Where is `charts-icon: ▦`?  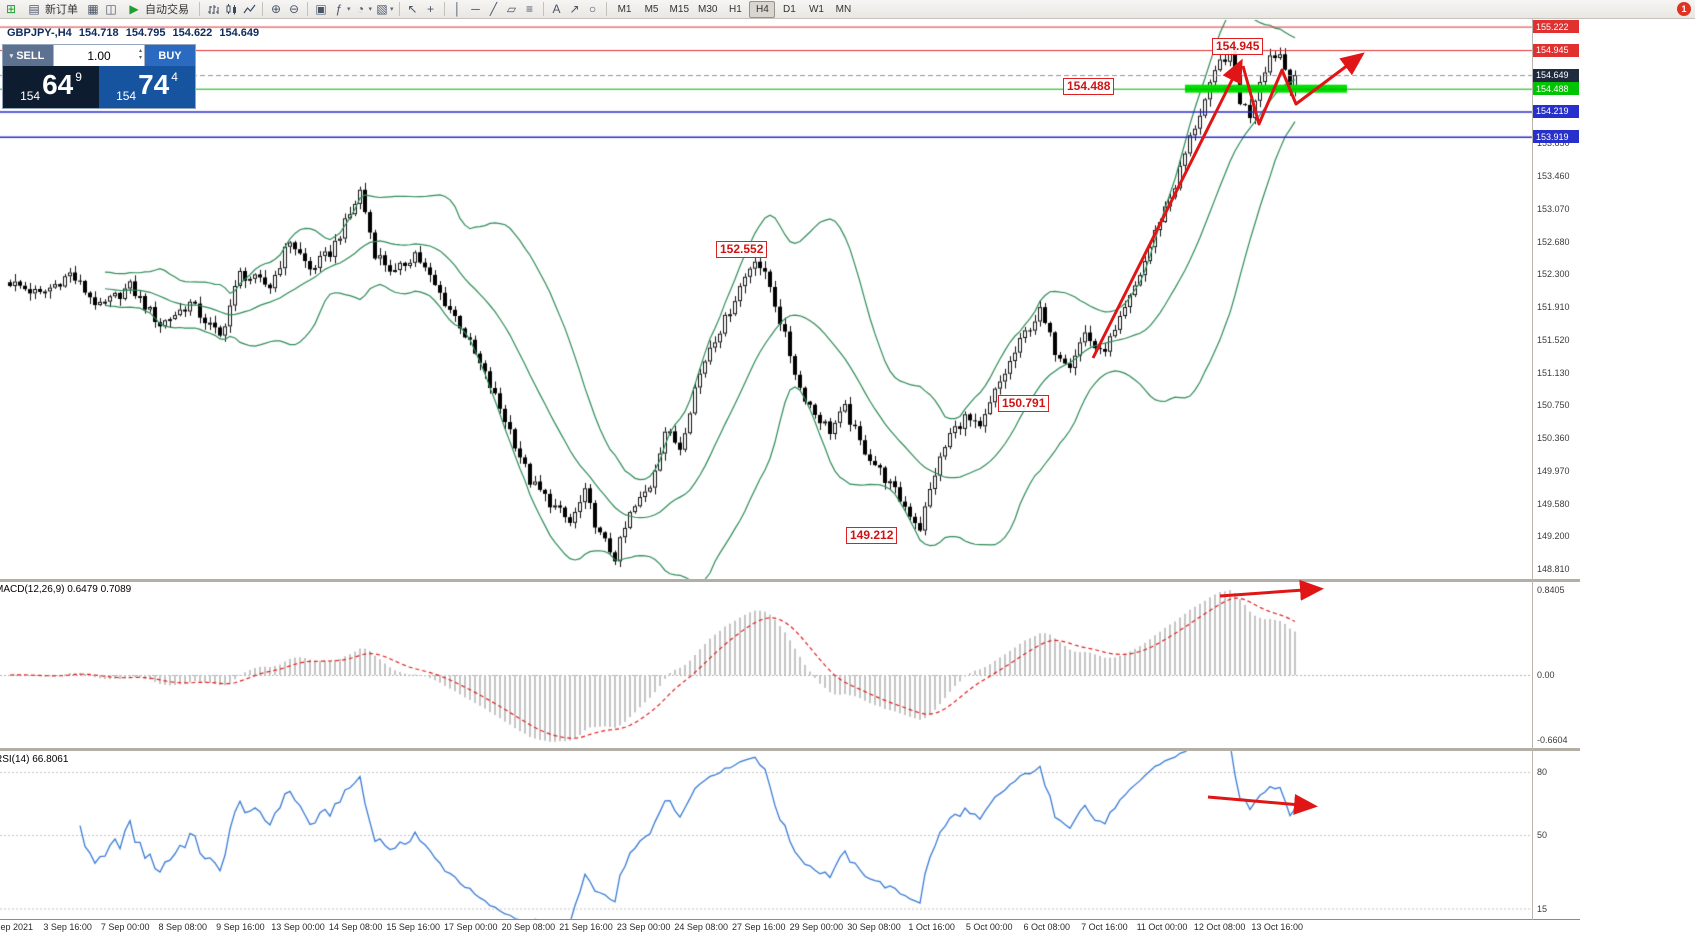
charts-icon: ▦ is located at coordinates (93, 9).